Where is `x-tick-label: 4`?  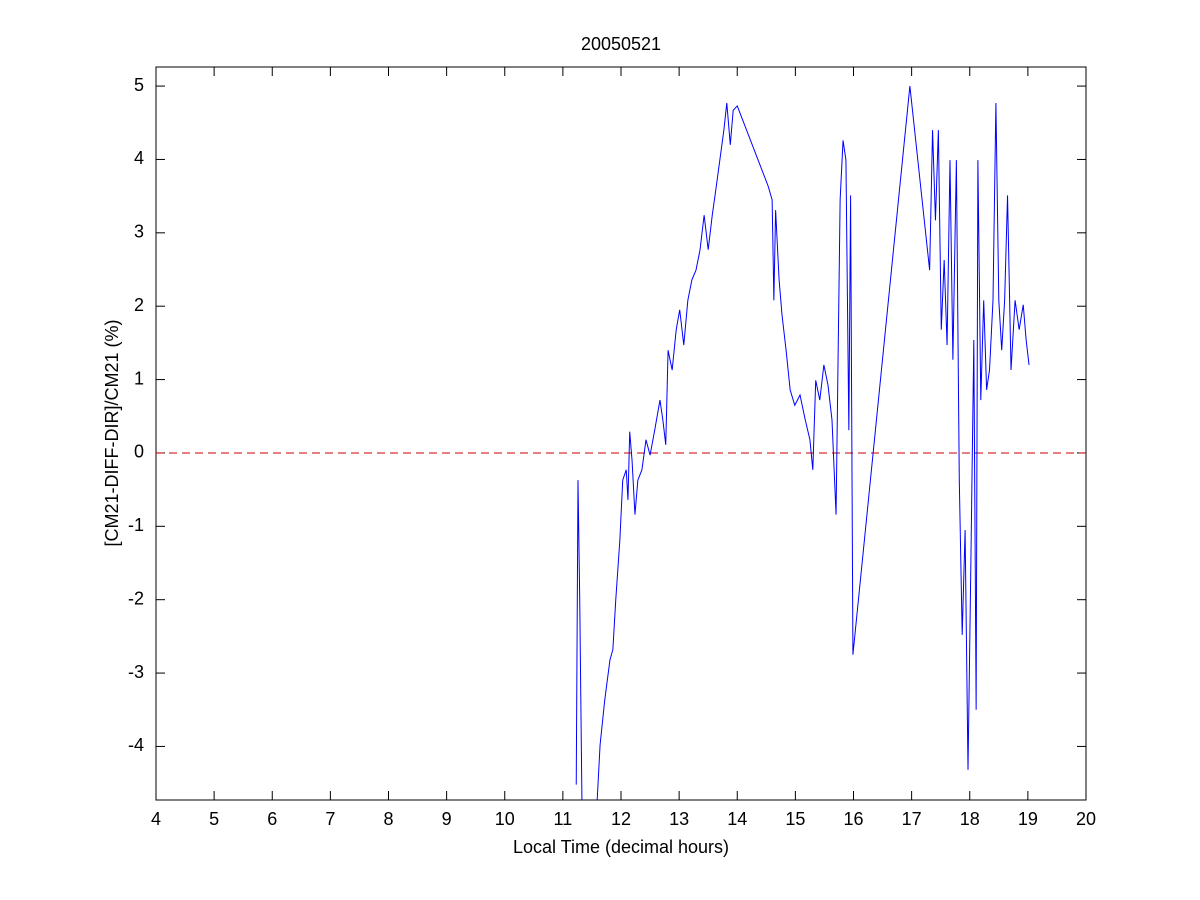
x-tick-label: 4 is located at coordinates (156, 819).